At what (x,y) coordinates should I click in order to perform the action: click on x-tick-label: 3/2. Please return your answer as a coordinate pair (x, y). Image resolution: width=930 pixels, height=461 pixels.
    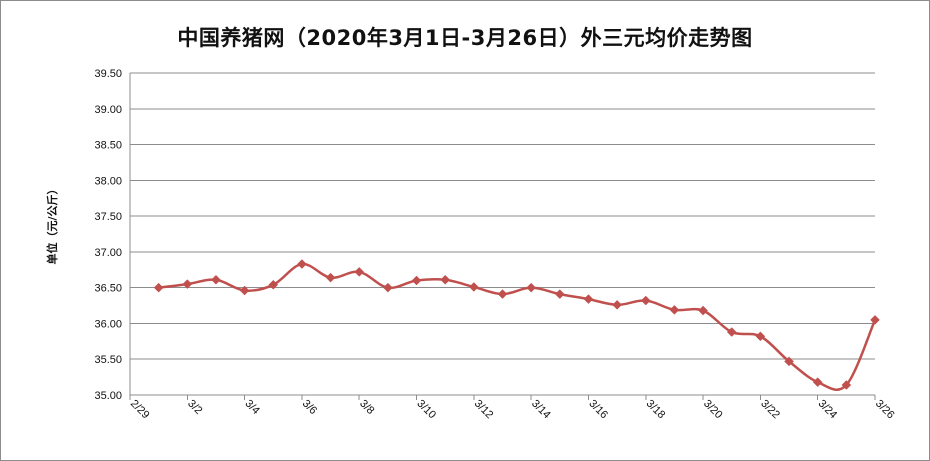
    Looking at the image, I should click on (194, 407).